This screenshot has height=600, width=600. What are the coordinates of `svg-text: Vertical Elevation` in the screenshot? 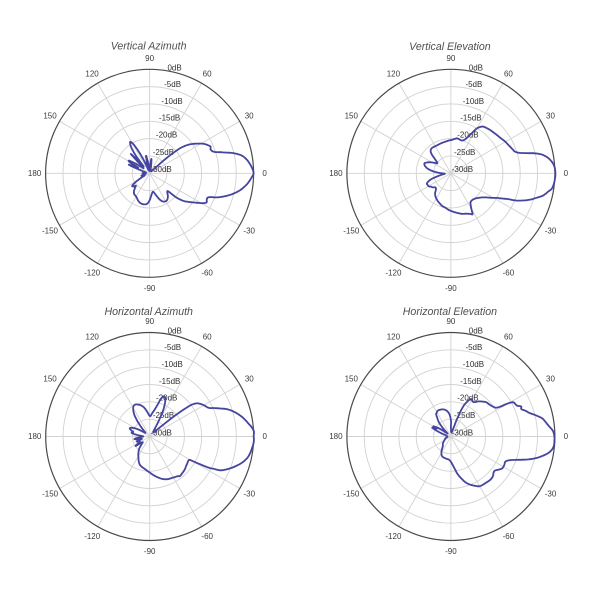 It's located at (450, 47).